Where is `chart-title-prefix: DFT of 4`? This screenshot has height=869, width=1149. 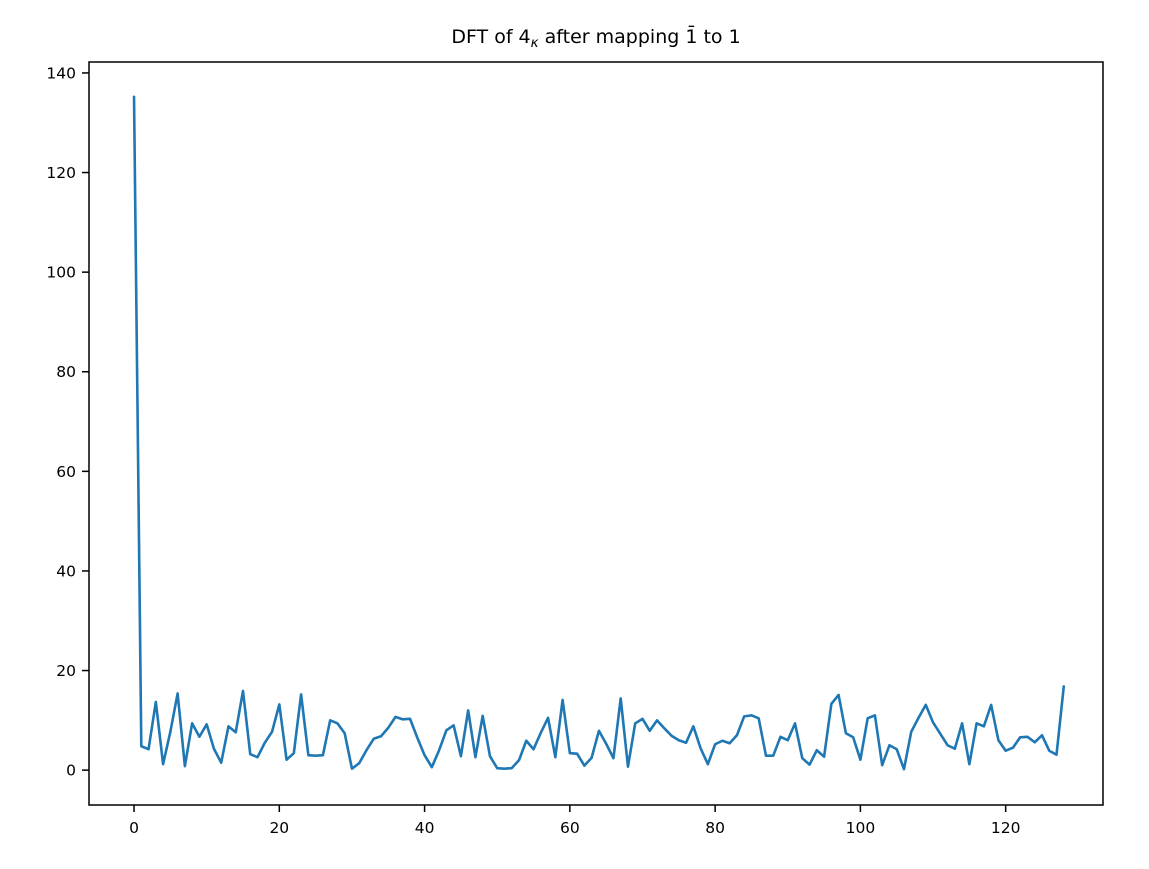
chart-title-prefix: DFT of 4 is located at coordinates (491, 37).